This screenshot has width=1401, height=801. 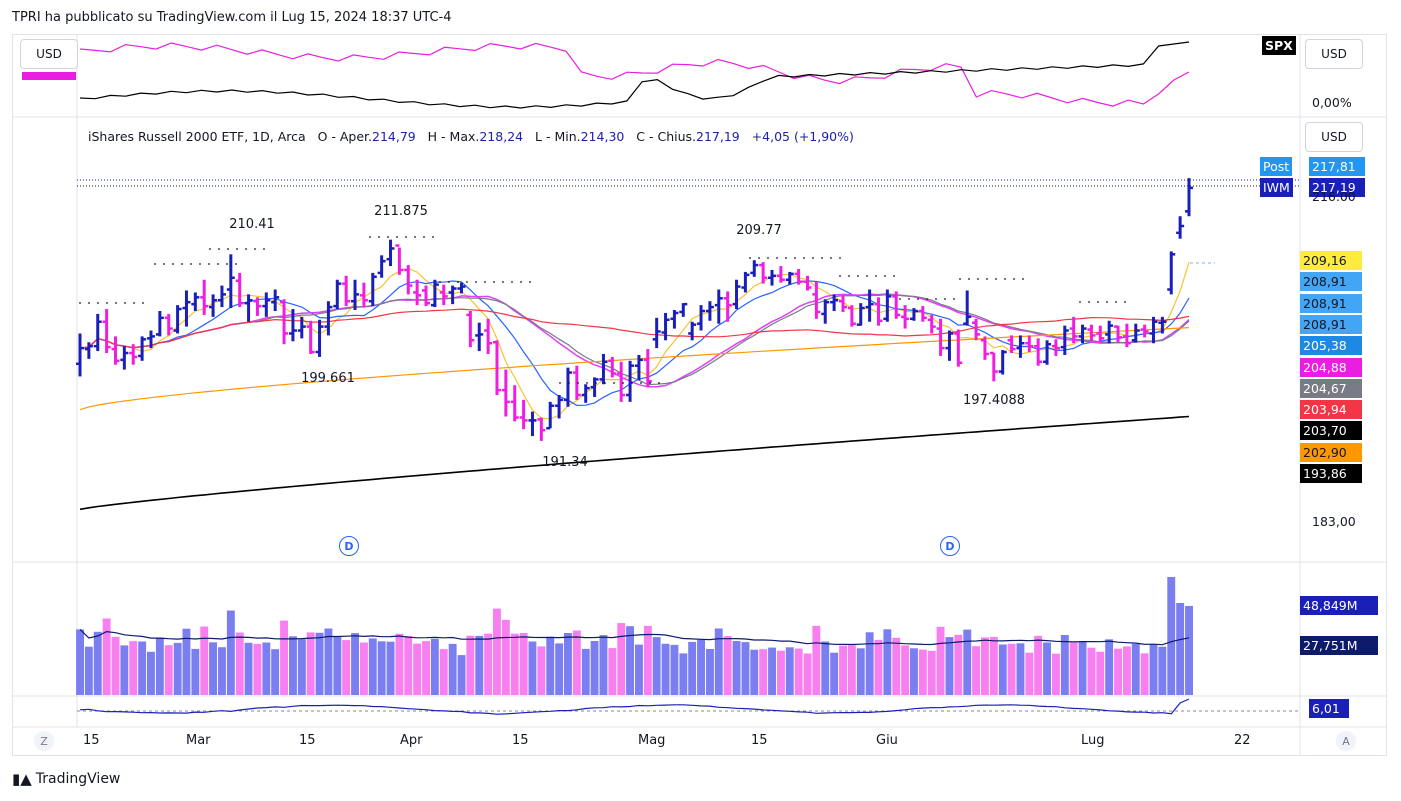 I want to click on tradingview-logo: ▮▲ TradingView, so click(x=66, y=779).